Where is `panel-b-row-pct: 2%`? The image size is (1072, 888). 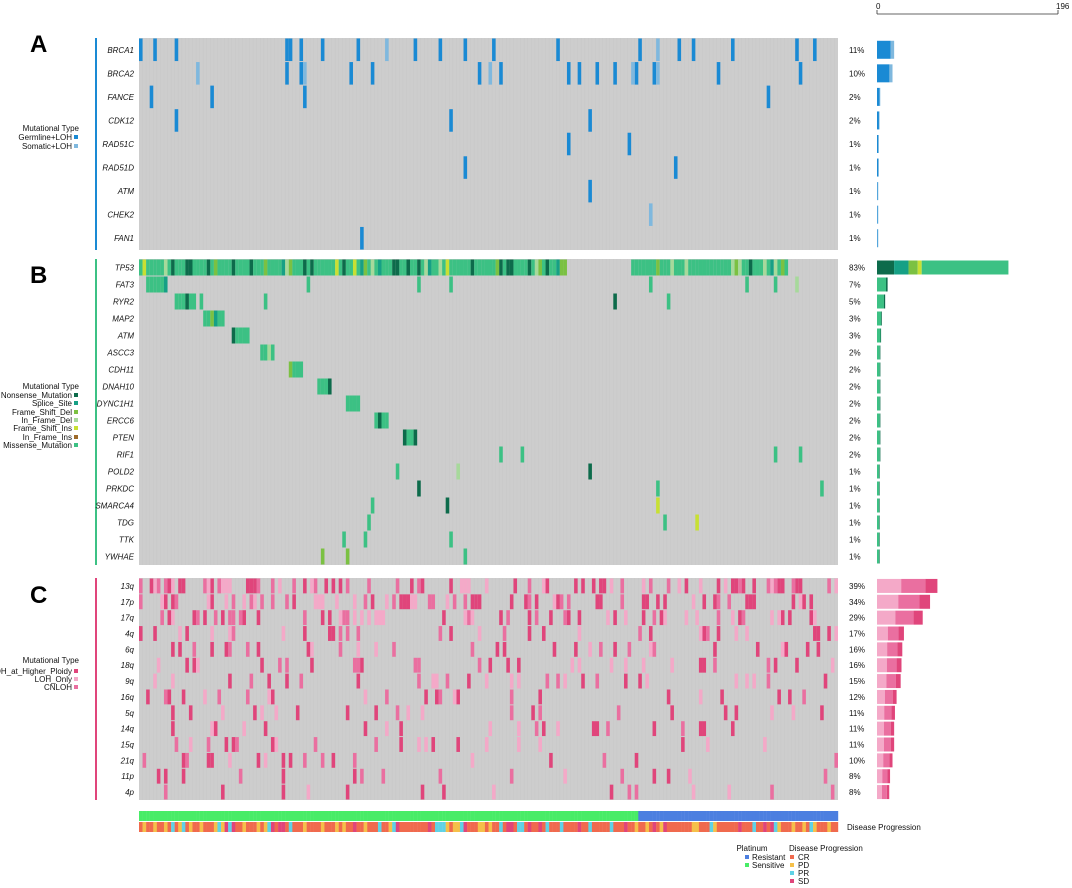 panel-b-row-pct: 2% is located at coordinates (855, 404).